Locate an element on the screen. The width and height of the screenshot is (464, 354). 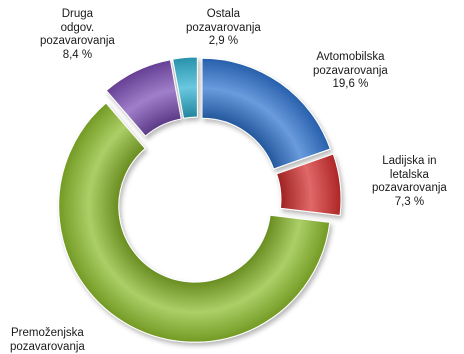
slice-label-line: odgov. is located at coordinates (77, 29).